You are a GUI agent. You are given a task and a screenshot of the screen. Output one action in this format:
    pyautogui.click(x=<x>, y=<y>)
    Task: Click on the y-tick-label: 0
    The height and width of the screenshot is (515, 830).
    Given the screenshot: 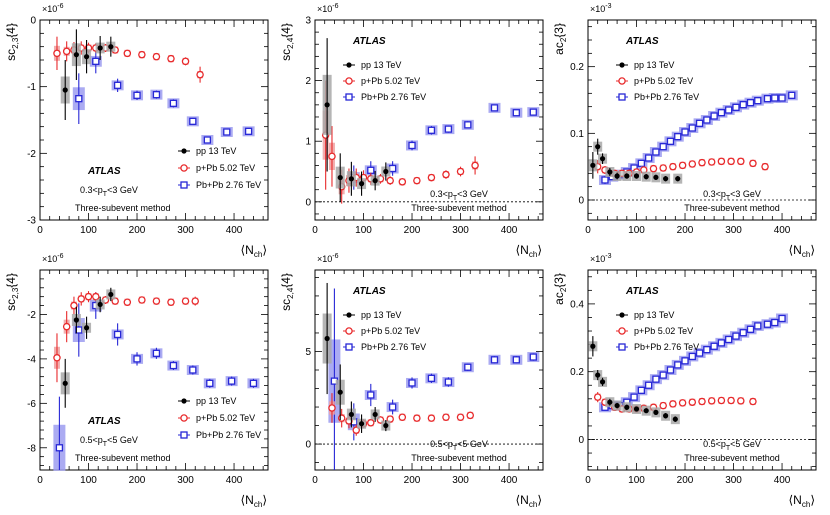 What is the action you would take?
    pyautogui.click(x=33, y=21)
    